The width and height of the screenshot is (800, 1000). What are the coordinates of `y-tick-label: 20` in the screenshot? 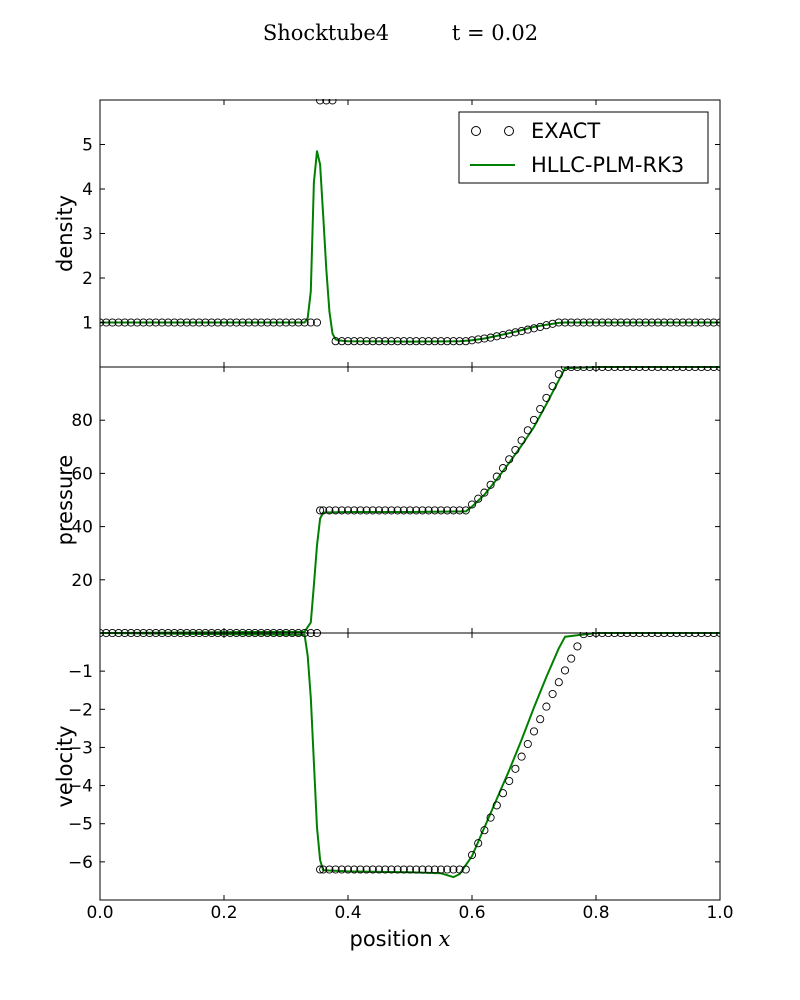 It's located at (82, 581).